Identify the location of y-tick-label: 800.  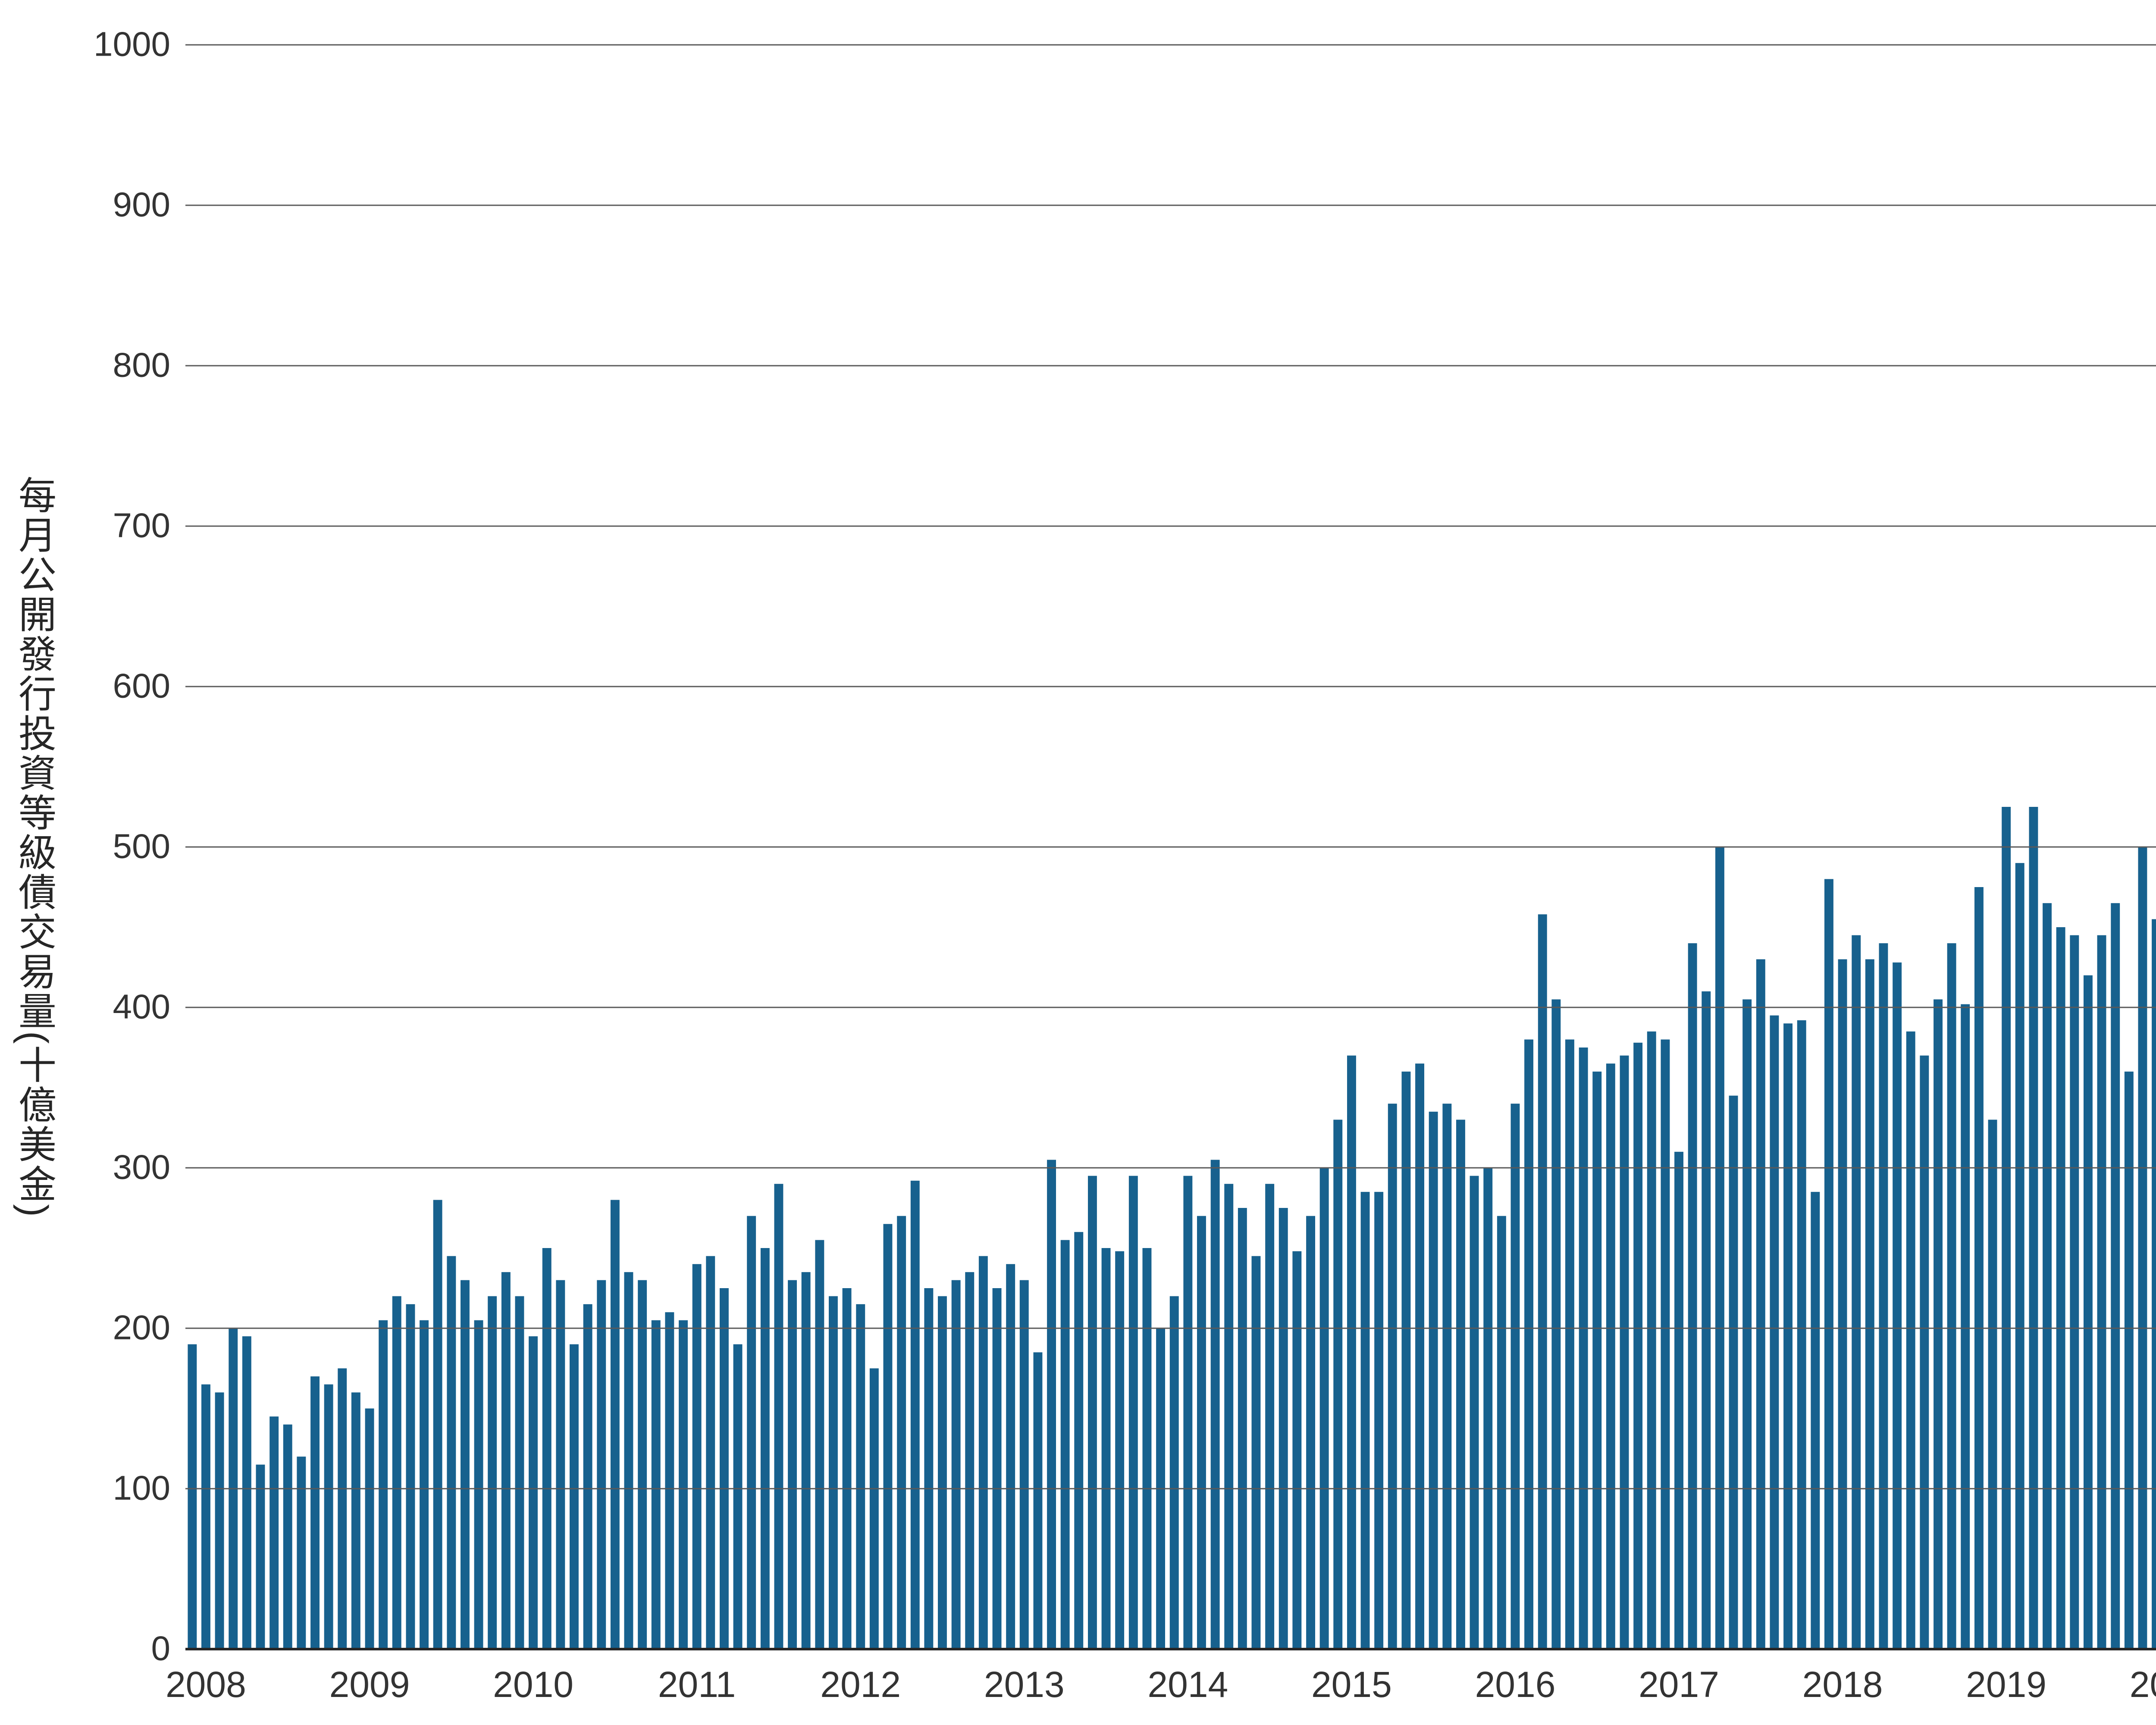
(141, 365).